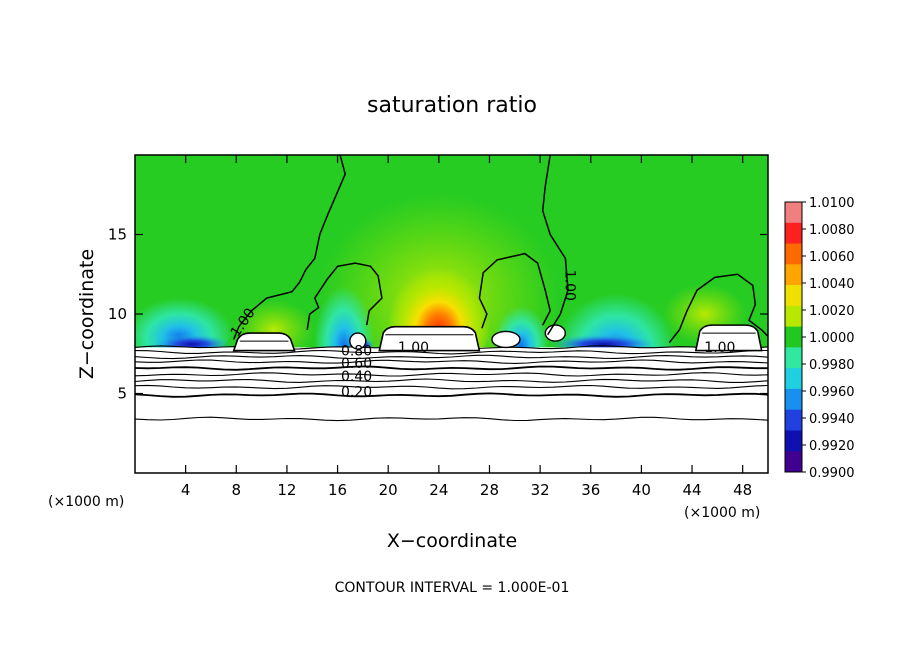  What do you see at coordinates (832, 230) in the screenshot?
I see `colorbar-label-1: 1.0080` at bounding box center [832, 230].